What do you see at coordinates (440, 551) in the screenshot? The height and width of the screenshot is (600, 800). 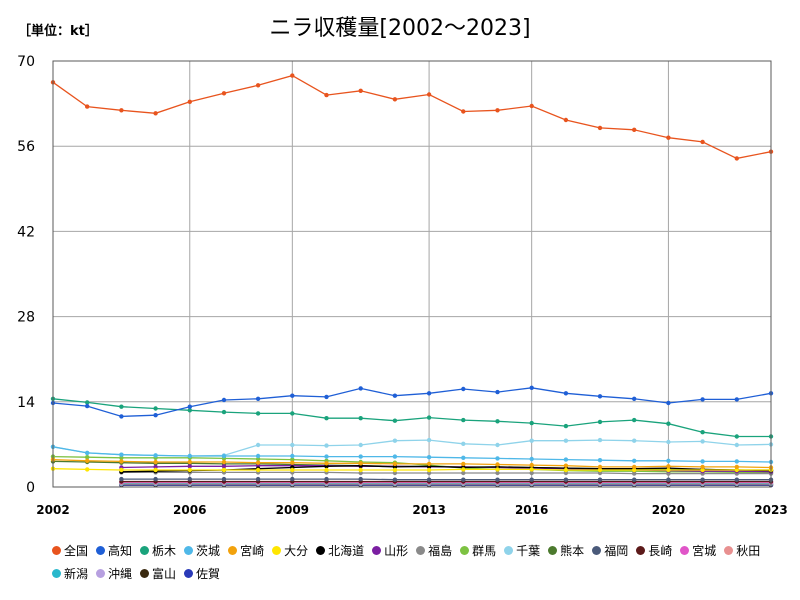 I see `legend-label: 福島` at bounding box center [440, 551].